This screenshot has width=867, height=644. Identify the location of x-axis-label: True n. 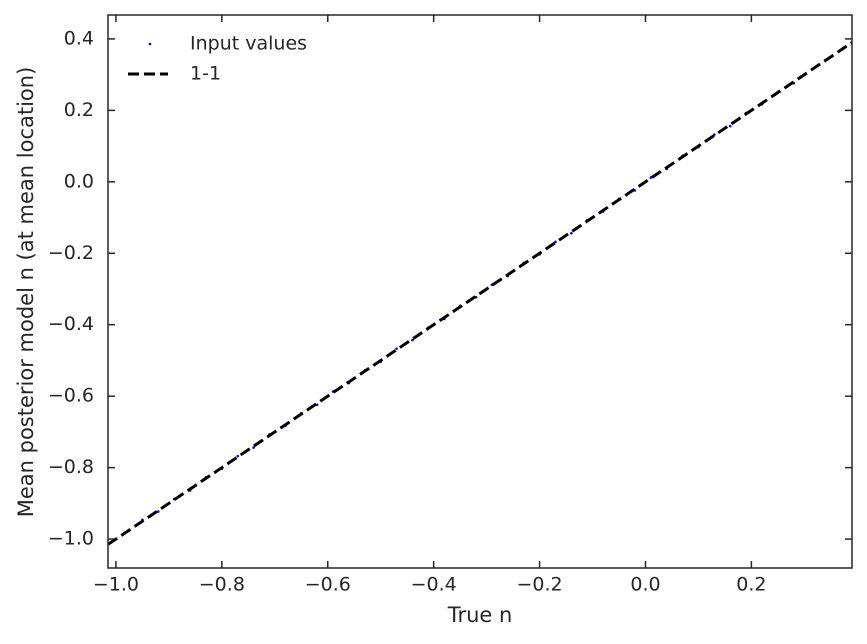
(480, 615).